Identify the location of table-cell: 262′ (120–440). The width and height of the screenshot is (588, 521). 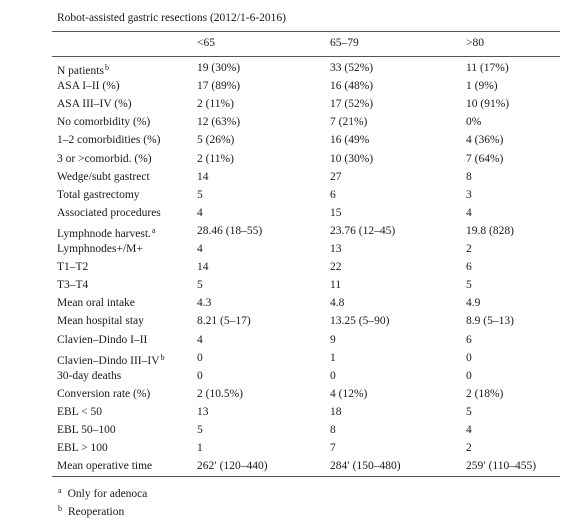
(232, 466).